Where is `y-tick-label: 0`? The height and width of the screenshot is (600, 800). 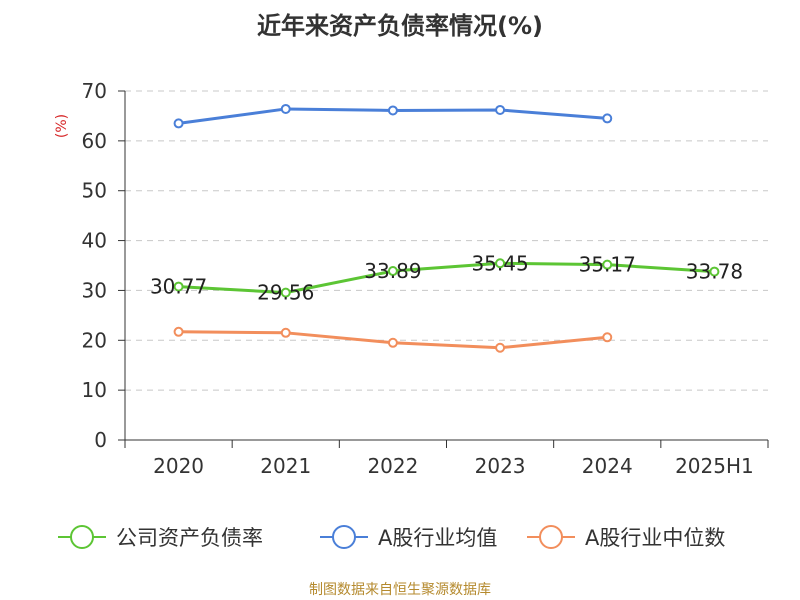
y-tick-label: 0 is located at coordinates (100, 440).